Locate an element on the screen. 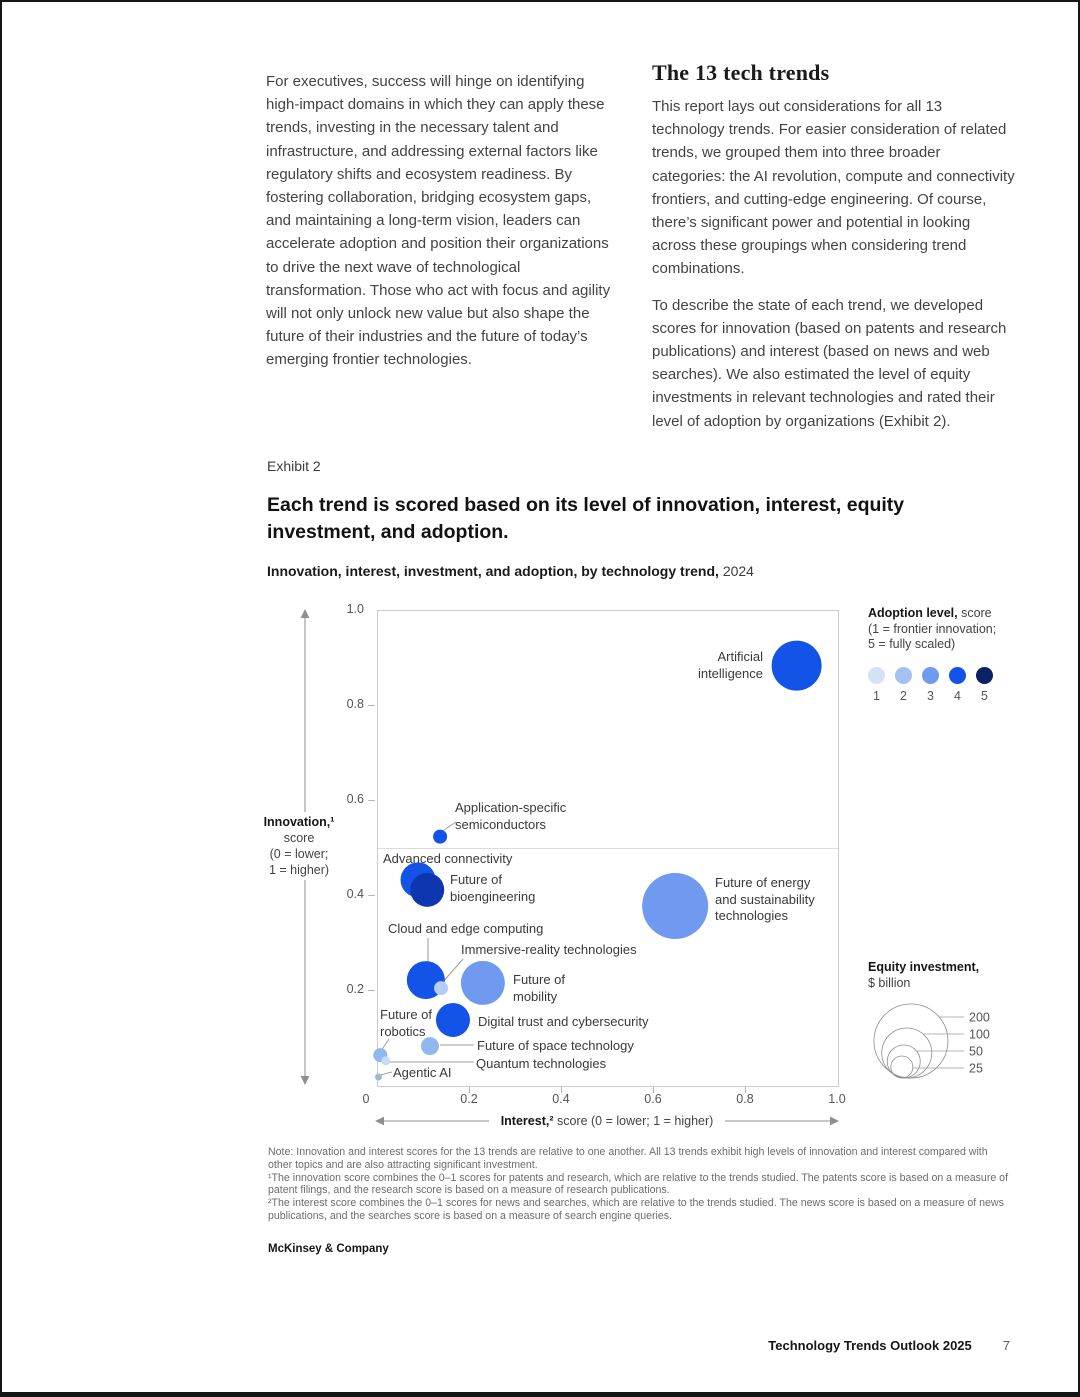 The height and width of the screenshot is (1397, 1080). bubble-future-of-bioengineering is located at coordinates (427, 889).